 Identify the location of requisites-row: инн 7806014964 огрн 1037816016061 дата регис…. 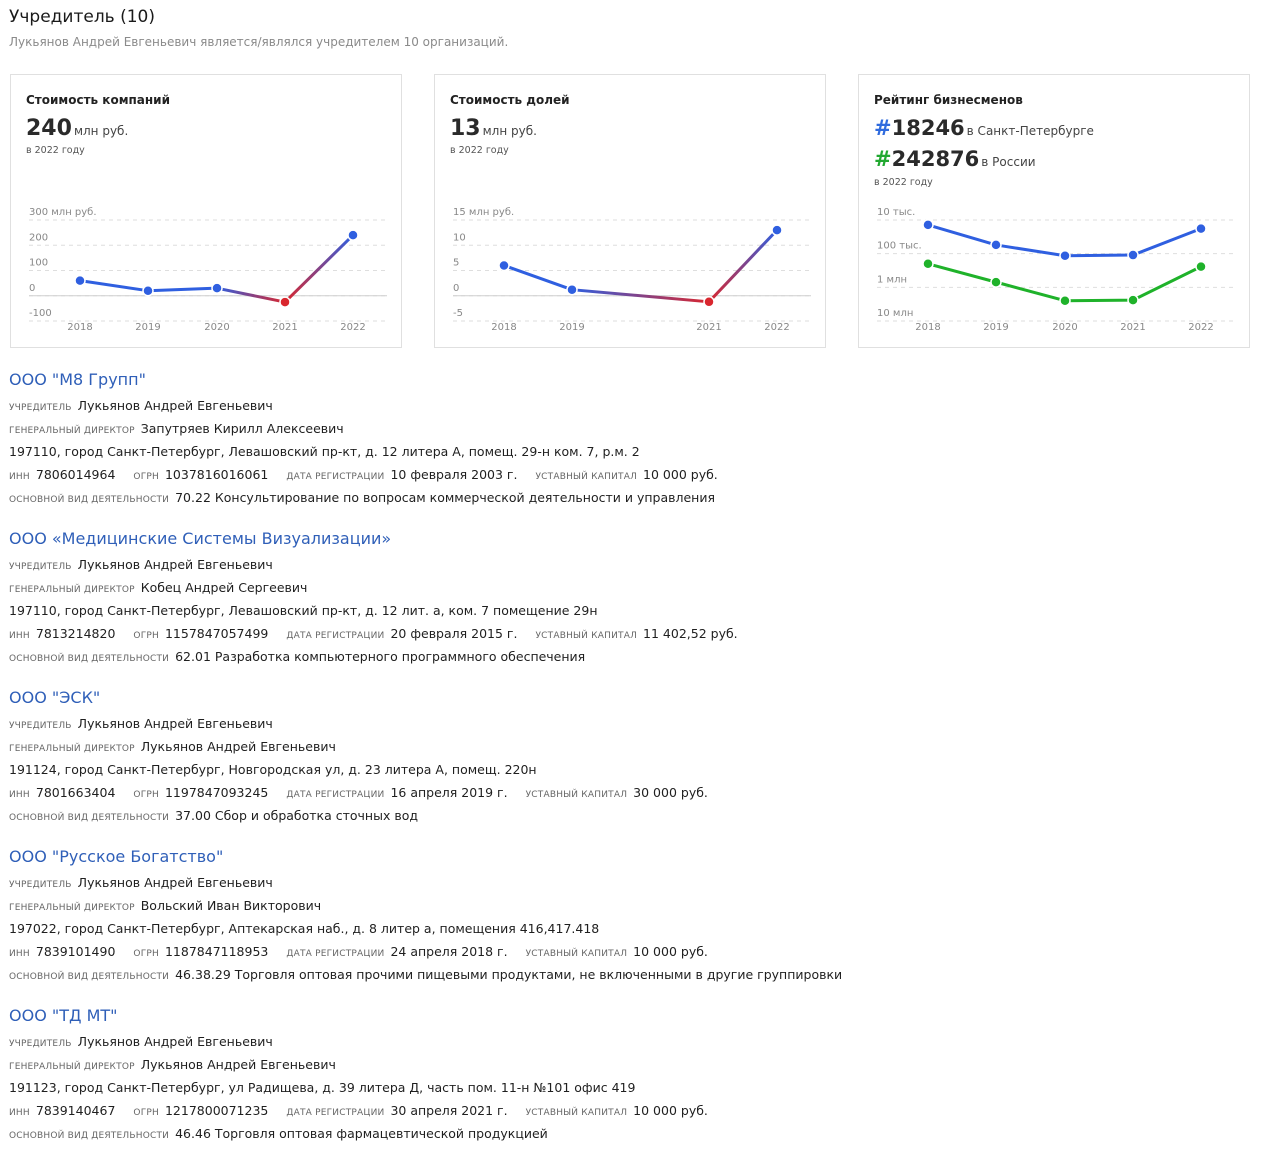
(609, 474).